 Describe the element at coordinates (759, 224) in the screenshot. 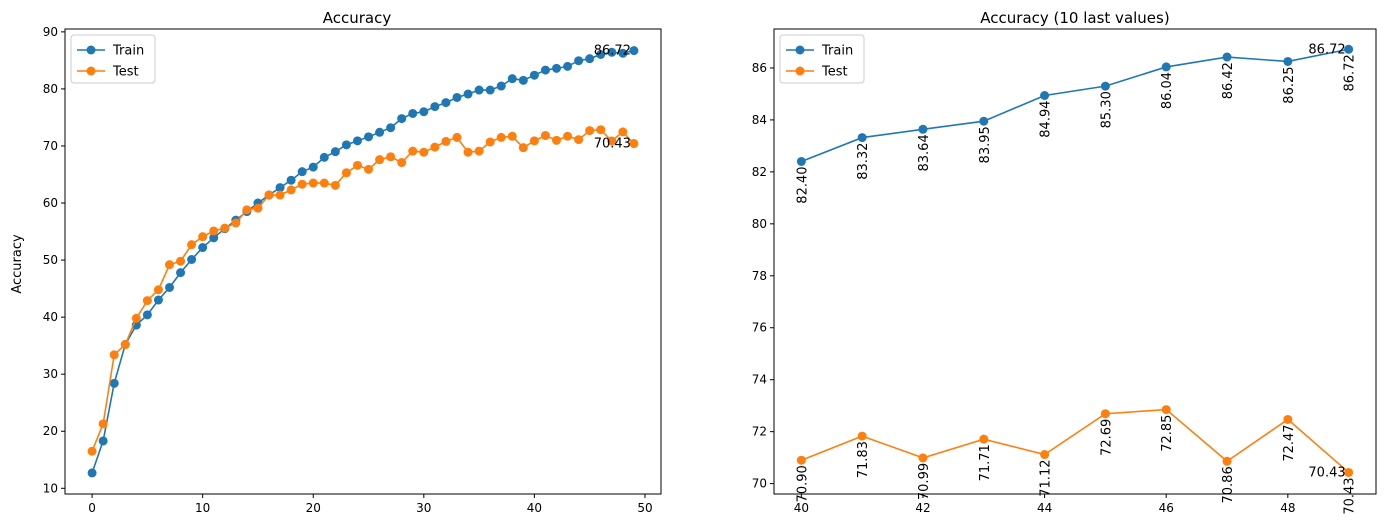

I see `y-tick-label: 80` at that location.